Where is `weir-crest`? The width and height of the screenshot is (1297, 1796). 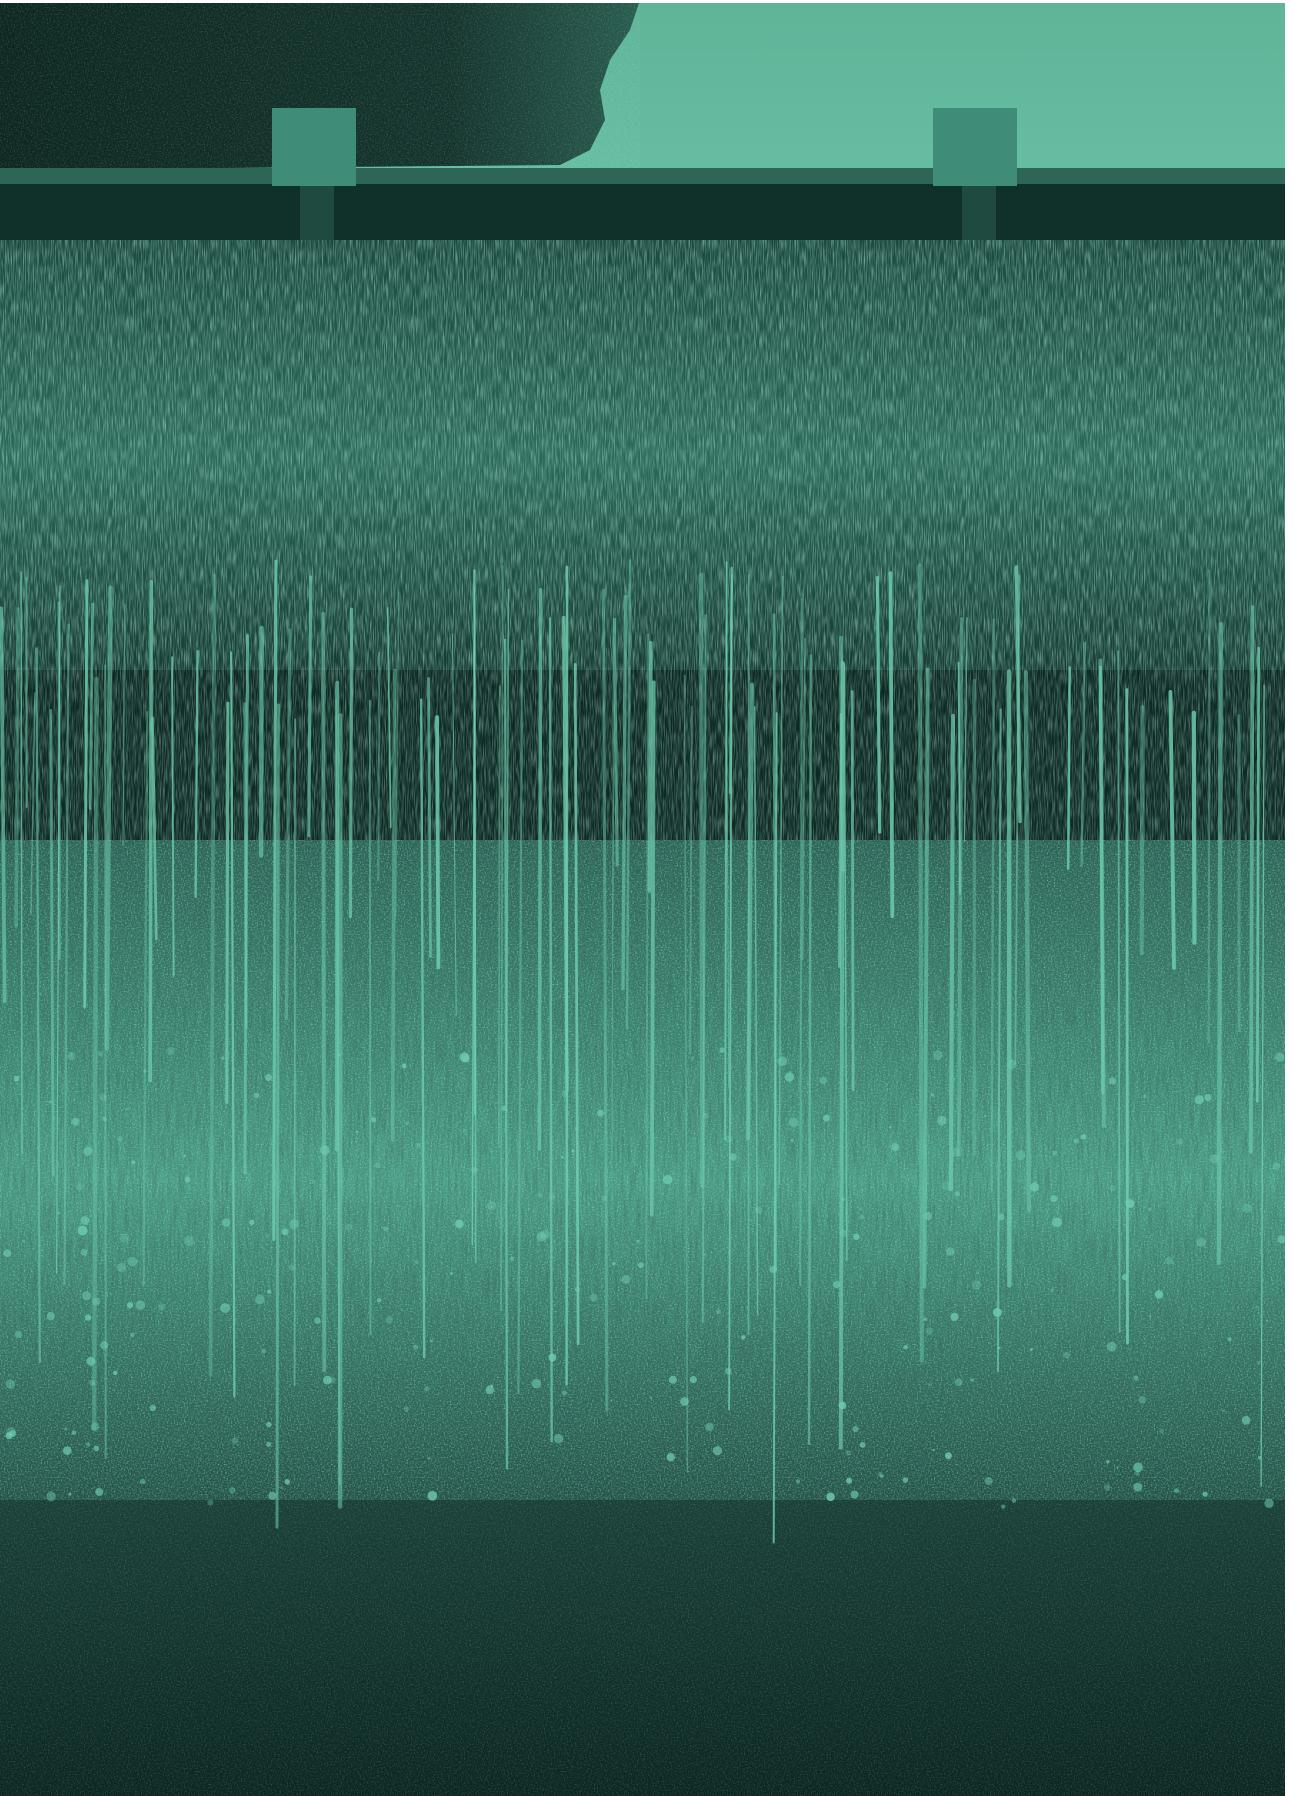
weir-crest is located at coordinates (648, 176).